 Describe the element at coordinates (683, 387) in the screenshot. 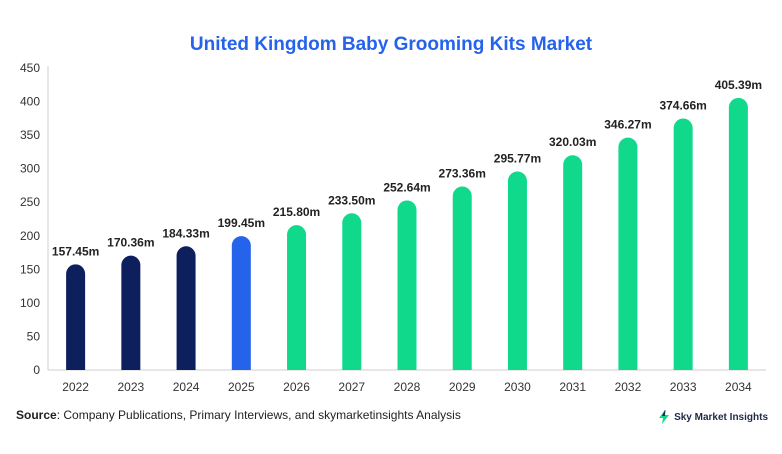

I see `x-tick-label: 2033` at that location.